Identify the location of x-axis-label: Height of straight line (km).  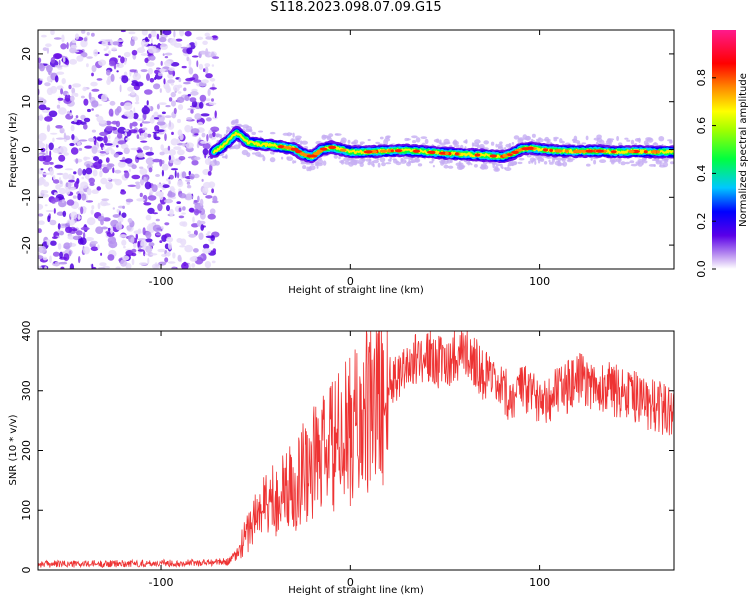
(356, 590).